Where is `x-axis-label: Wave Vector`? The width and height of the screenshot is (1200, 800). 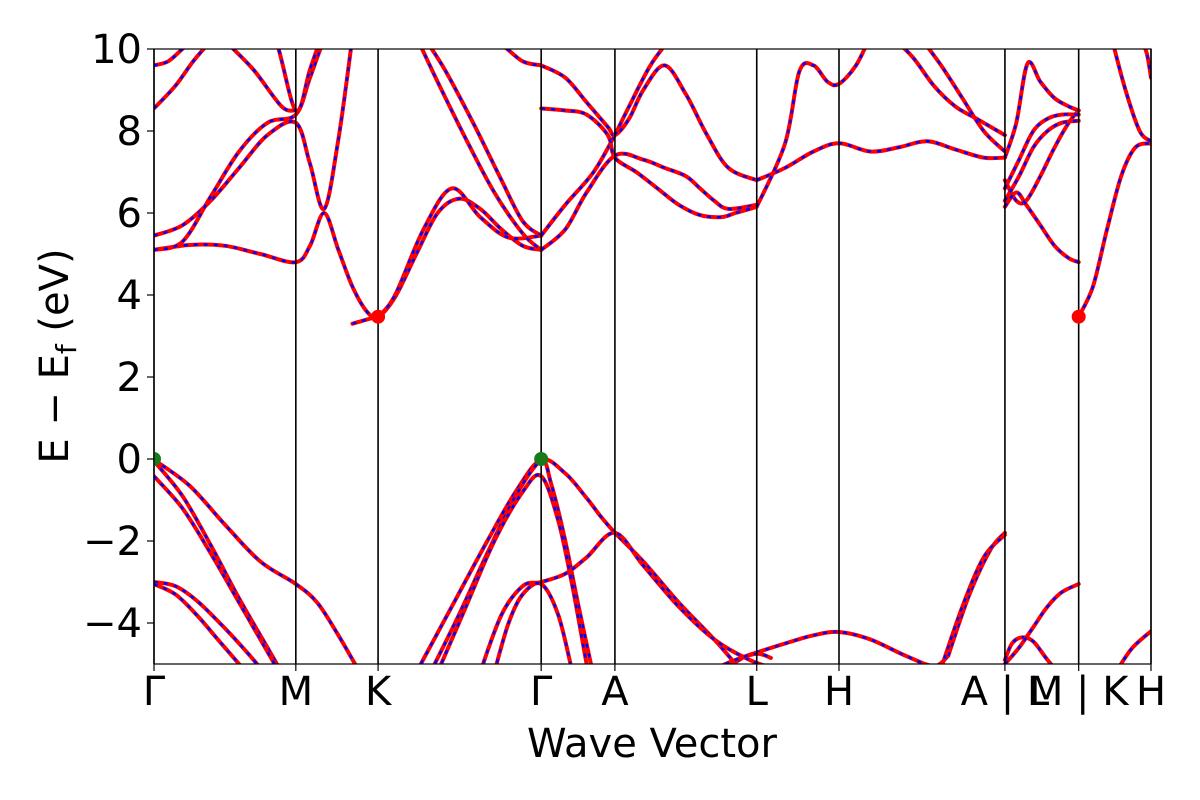
x-axis-label: Wave Vector is located at coordinates (652, 744).